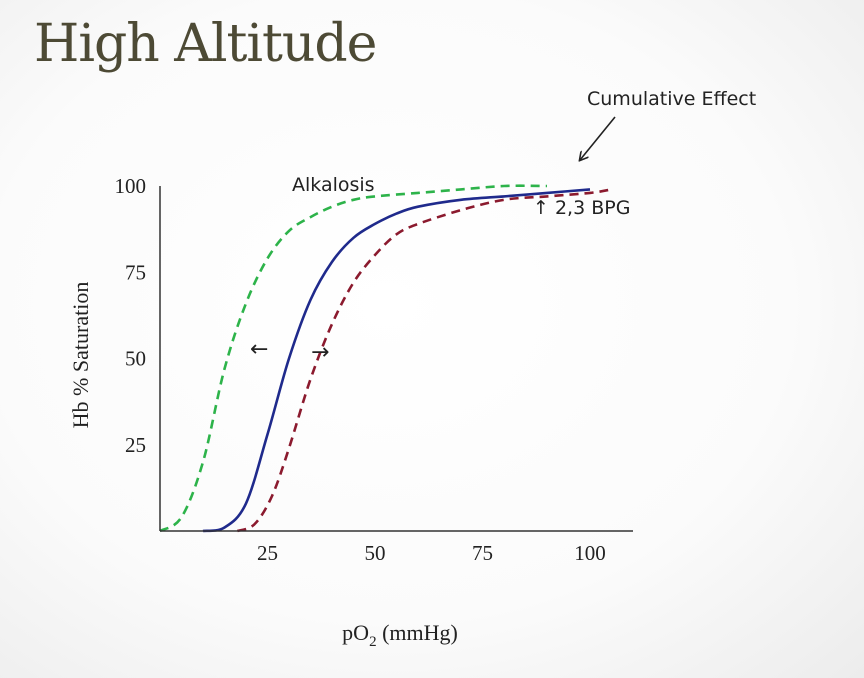 This screenshot has height=678, width=864. Describe the element at coordinates (431, 553) in the screenshot. I see `x-tick-labels: 25 50 75 100` at that location.